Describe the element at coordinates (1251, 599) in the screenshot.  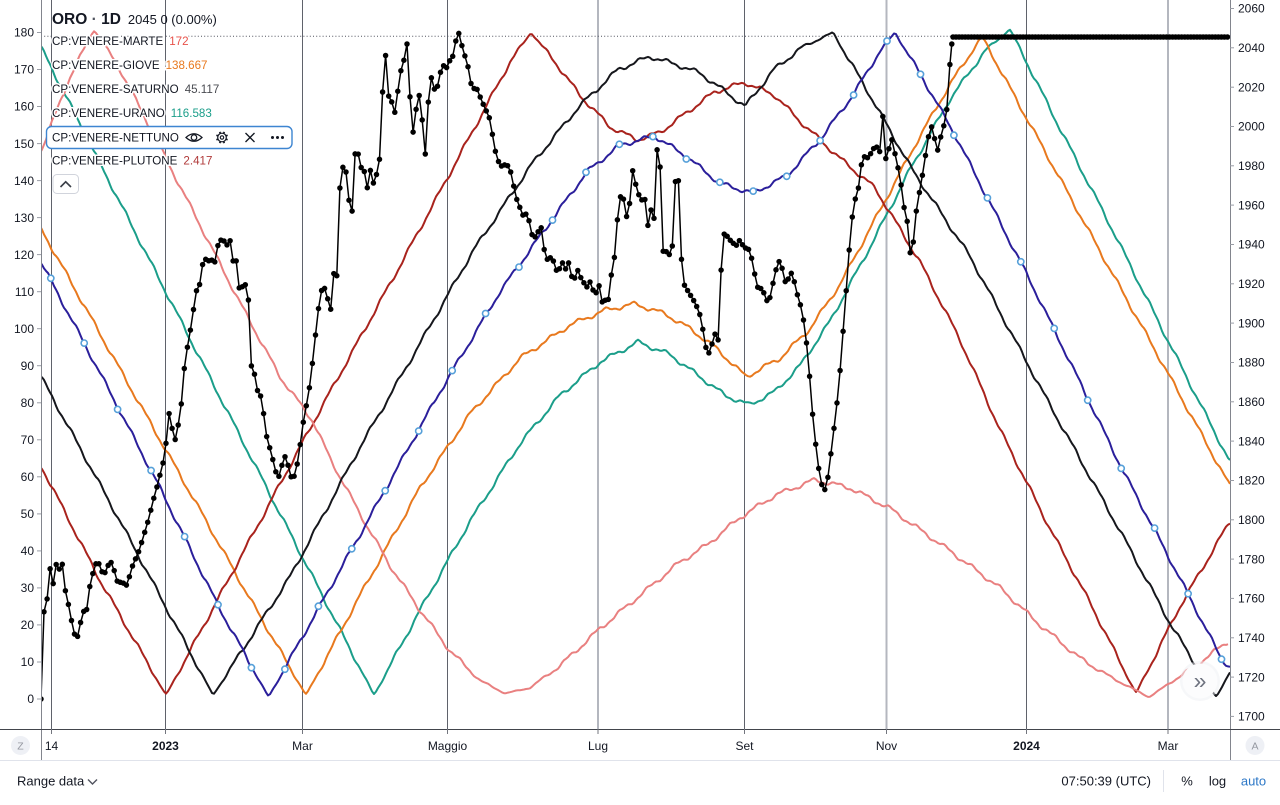
I see `svg-text: 1760` at that location.